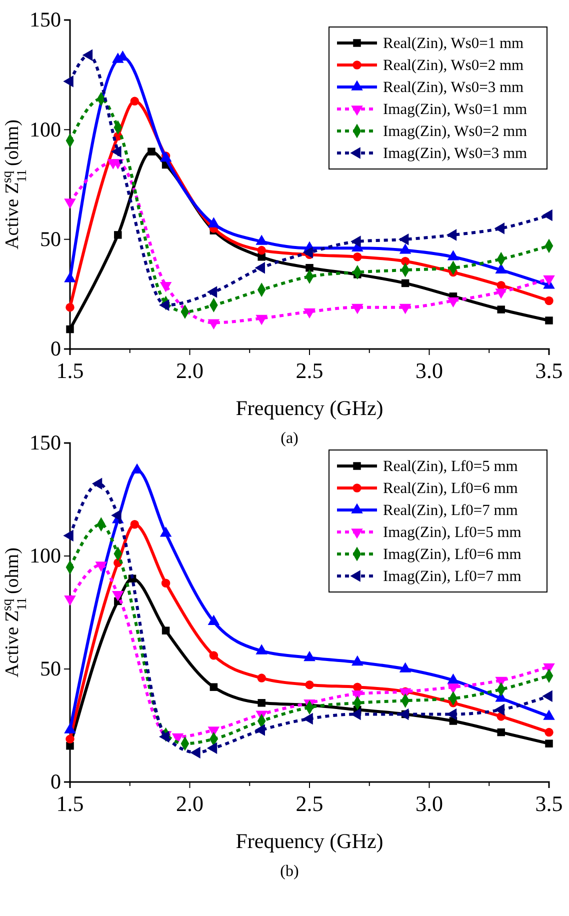 The image size is (569, 916). I want to click on legend-label: Imag(Zin), Ws0=3 mm, so click(455, 153).